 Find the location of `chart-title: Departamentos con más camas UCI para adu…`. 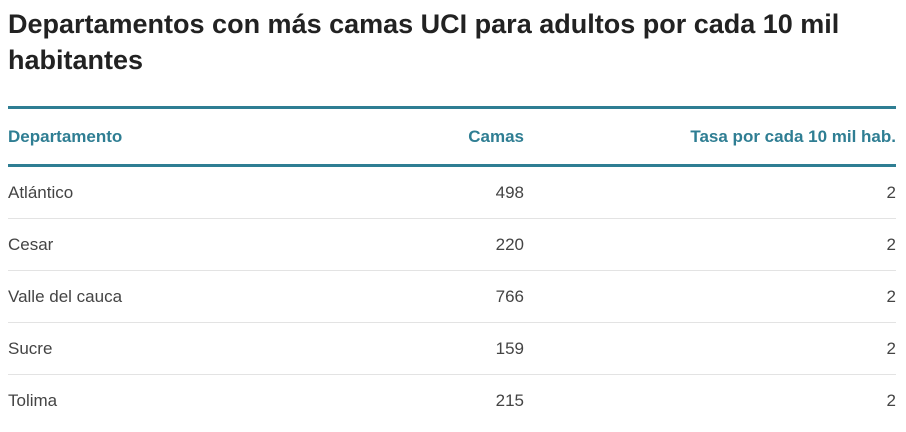

chart-title: Departamentos con más camas UCI para adu… is located at coordinates (424, 42).